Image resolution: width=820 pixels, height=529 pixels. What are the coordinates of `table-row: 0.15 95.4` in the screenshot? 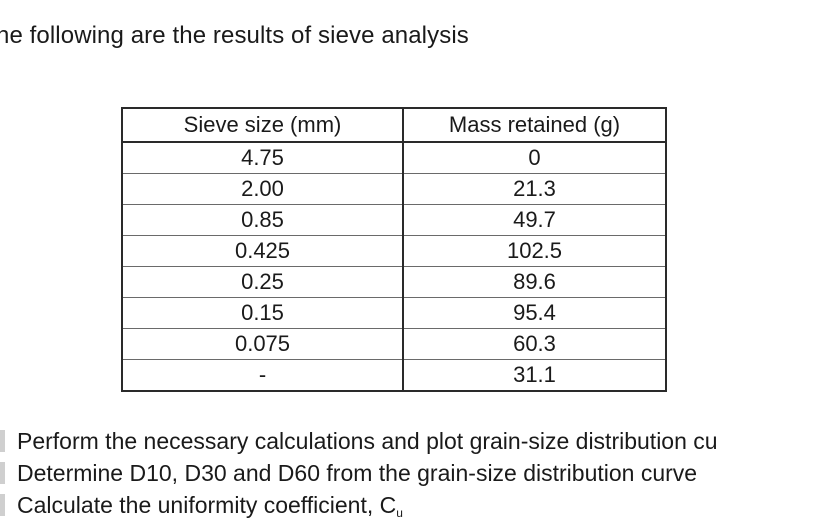 It's located at (394, 313).